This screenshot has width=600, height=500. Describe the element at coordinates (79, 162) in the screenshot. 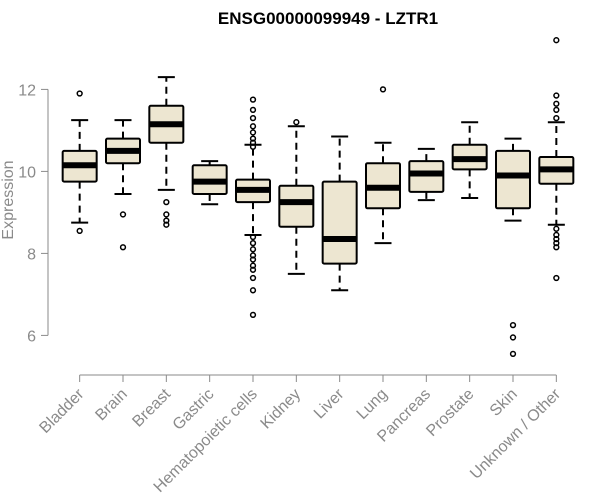

I see `box-bladder` at that location.